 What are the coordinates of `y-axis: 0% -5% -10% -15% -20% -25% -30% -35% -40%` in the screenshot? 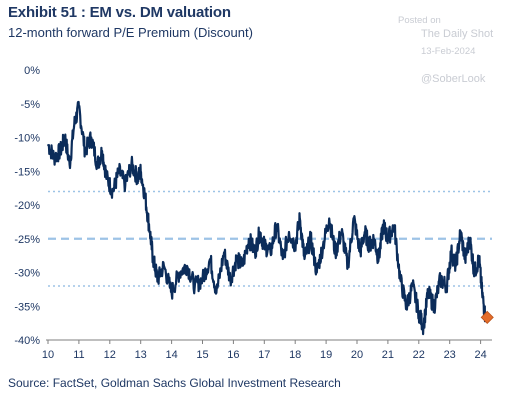 It's located at (27, 206).